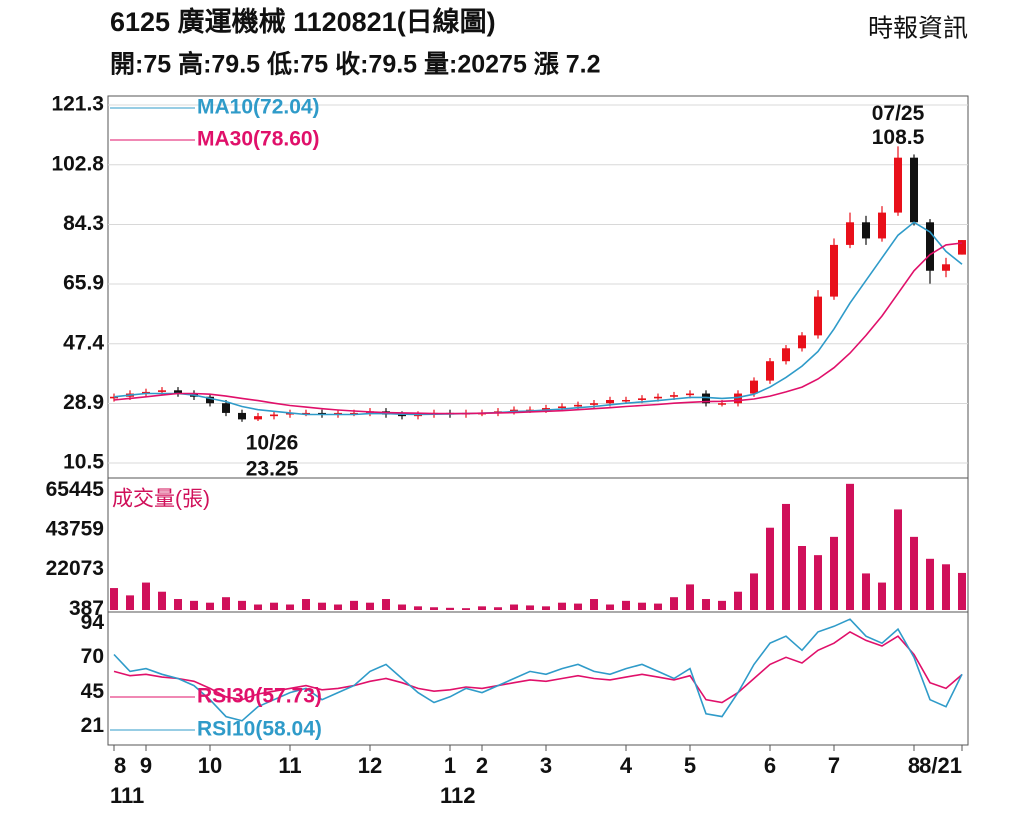  Describe the element at coordinates (83, 283) in the screenshot. I see `y-tick-label: 65.9` at that location.